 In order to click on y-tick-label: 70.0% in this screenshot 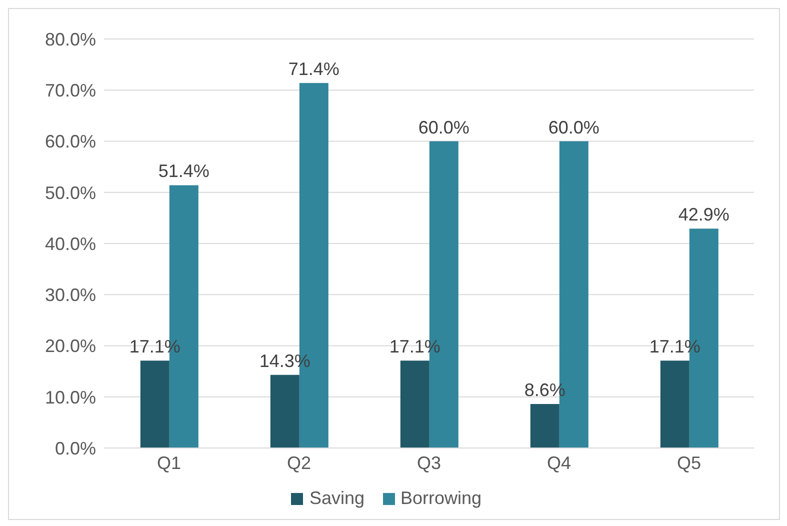, I will do `click(70, 90)`.